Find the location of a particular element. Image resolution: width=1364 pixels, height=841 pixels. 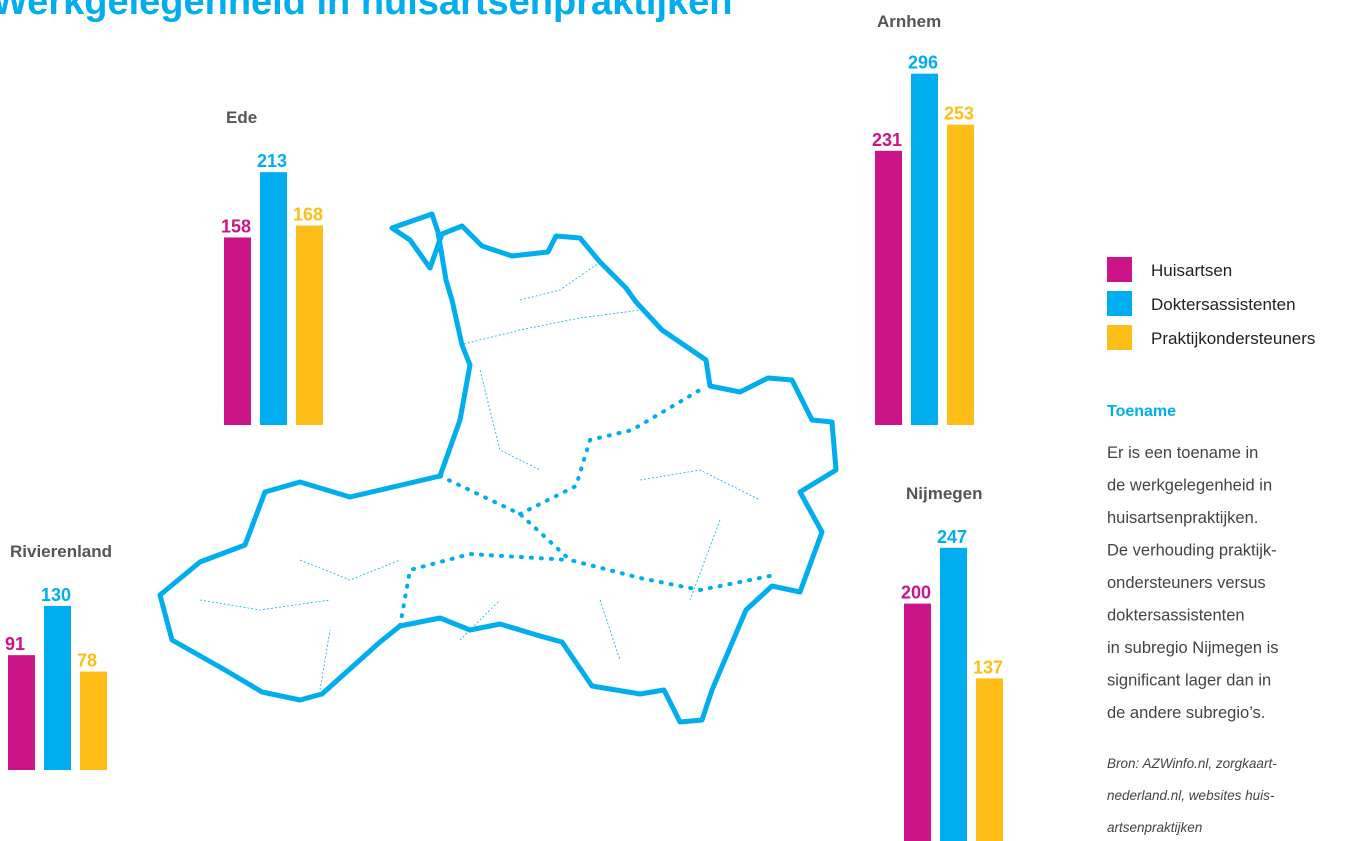

value-label: 213 is located at coordinates (272, 161).